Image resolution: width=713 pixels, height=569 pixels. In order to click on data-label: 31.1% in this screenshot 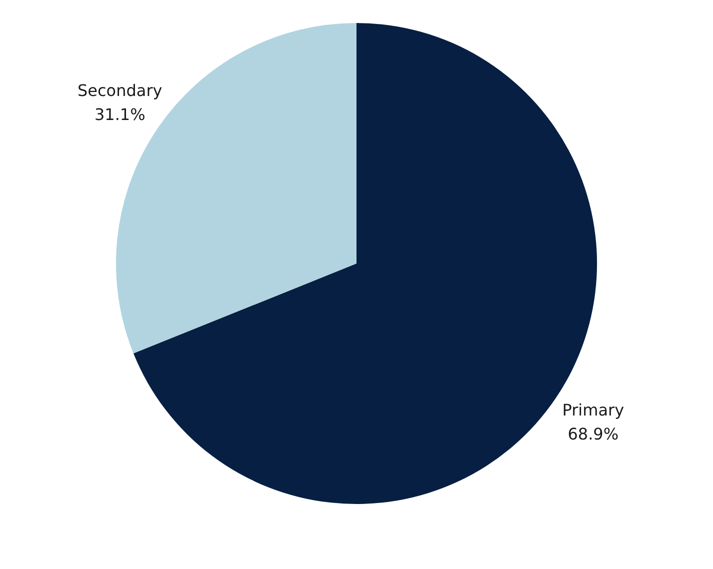, I will do `click(120, 114)`.